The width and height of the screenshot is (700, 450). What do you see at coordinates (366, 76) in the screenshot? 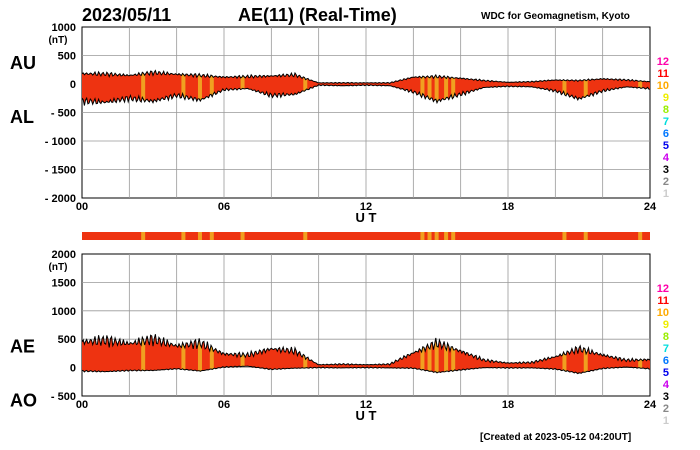
I see `series-line-au` at bounding box center [366, 76].